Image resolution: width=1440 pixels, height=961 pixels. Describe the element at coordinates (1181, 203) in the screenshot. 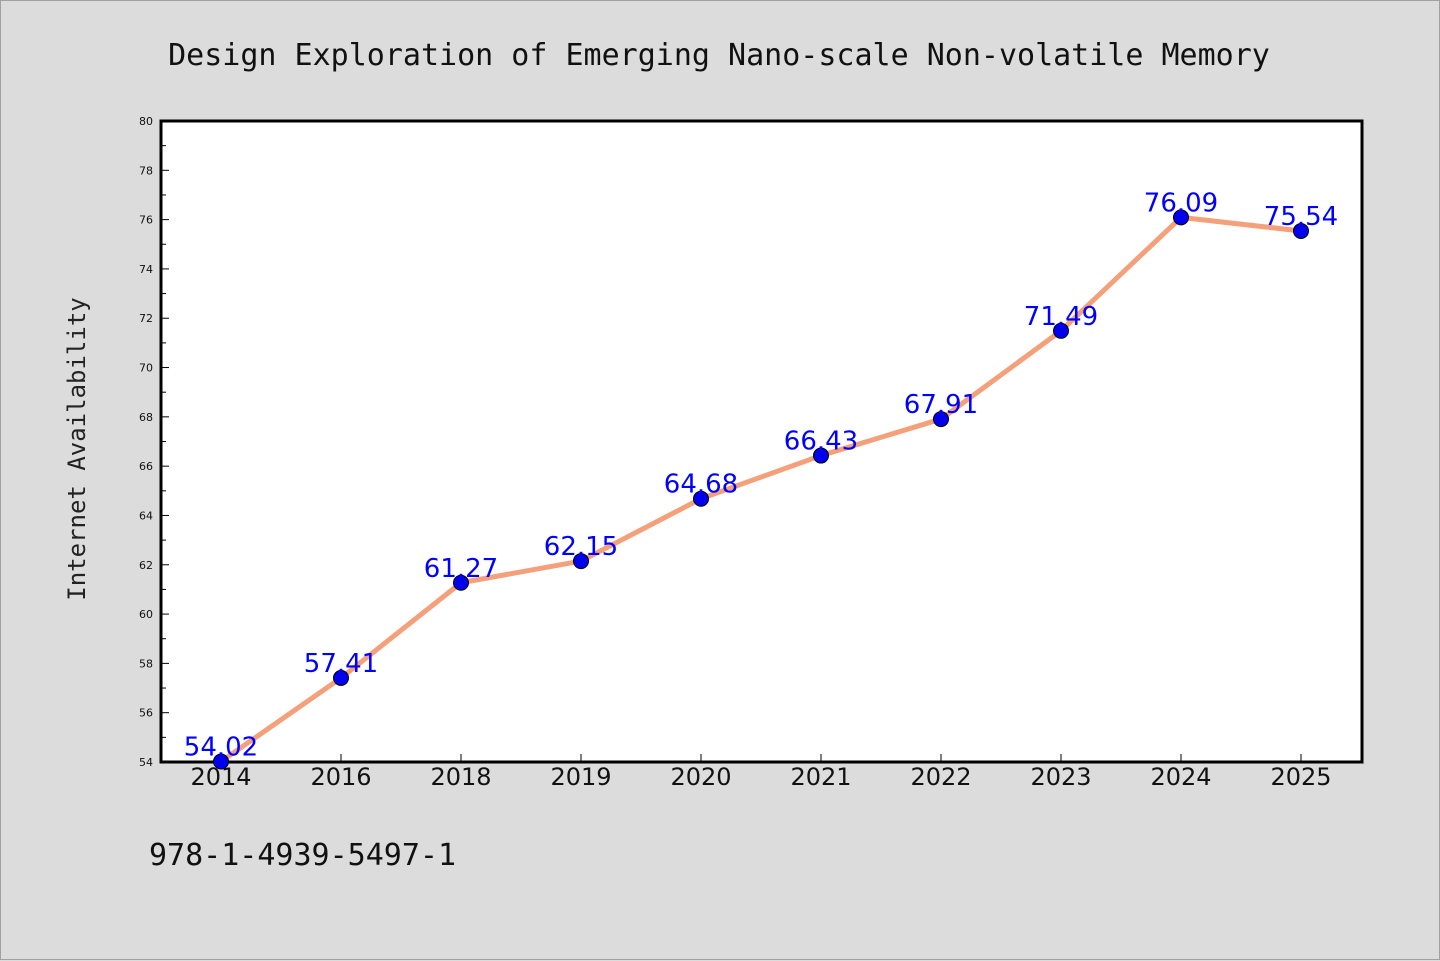

I see `data-label: 76.09` at that location.